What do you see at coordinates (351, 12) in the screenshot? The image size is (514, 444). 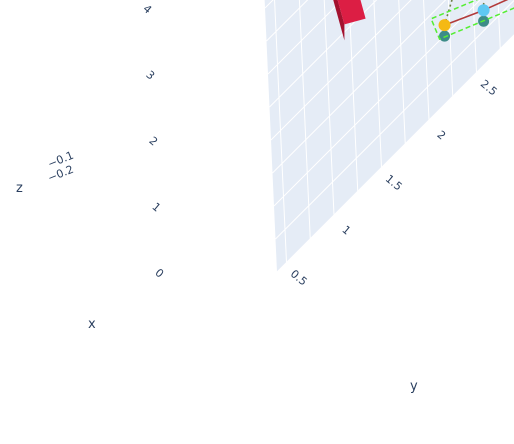 I see `obstacle-top` at bounding box center [351, 12].